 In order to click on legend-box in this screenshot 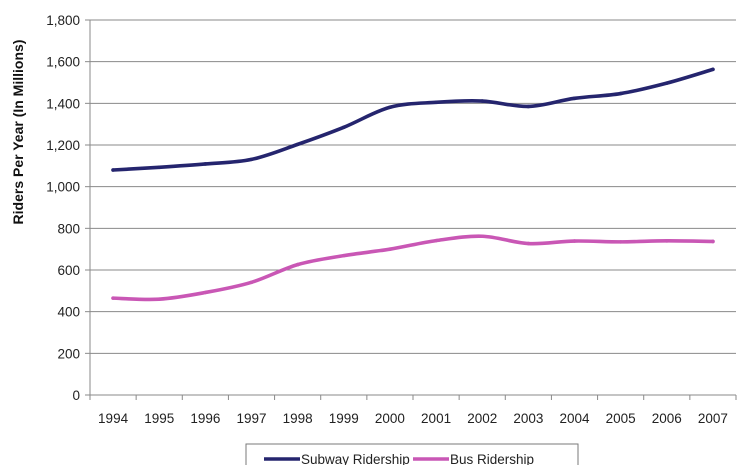, I will do `click(412, 454)`.